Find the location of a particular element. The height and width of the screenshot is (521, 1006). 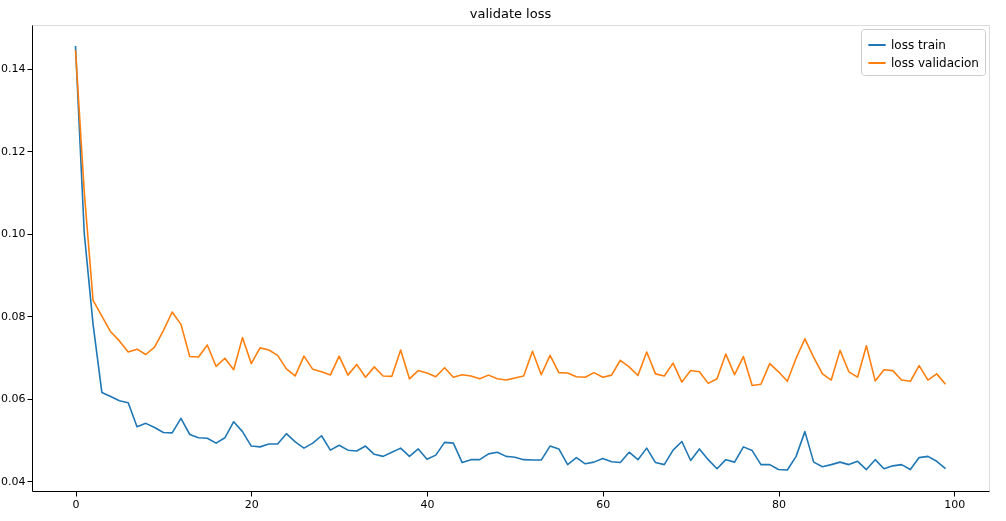

x-tick-label: 0 is located at coordinates (76, 504).